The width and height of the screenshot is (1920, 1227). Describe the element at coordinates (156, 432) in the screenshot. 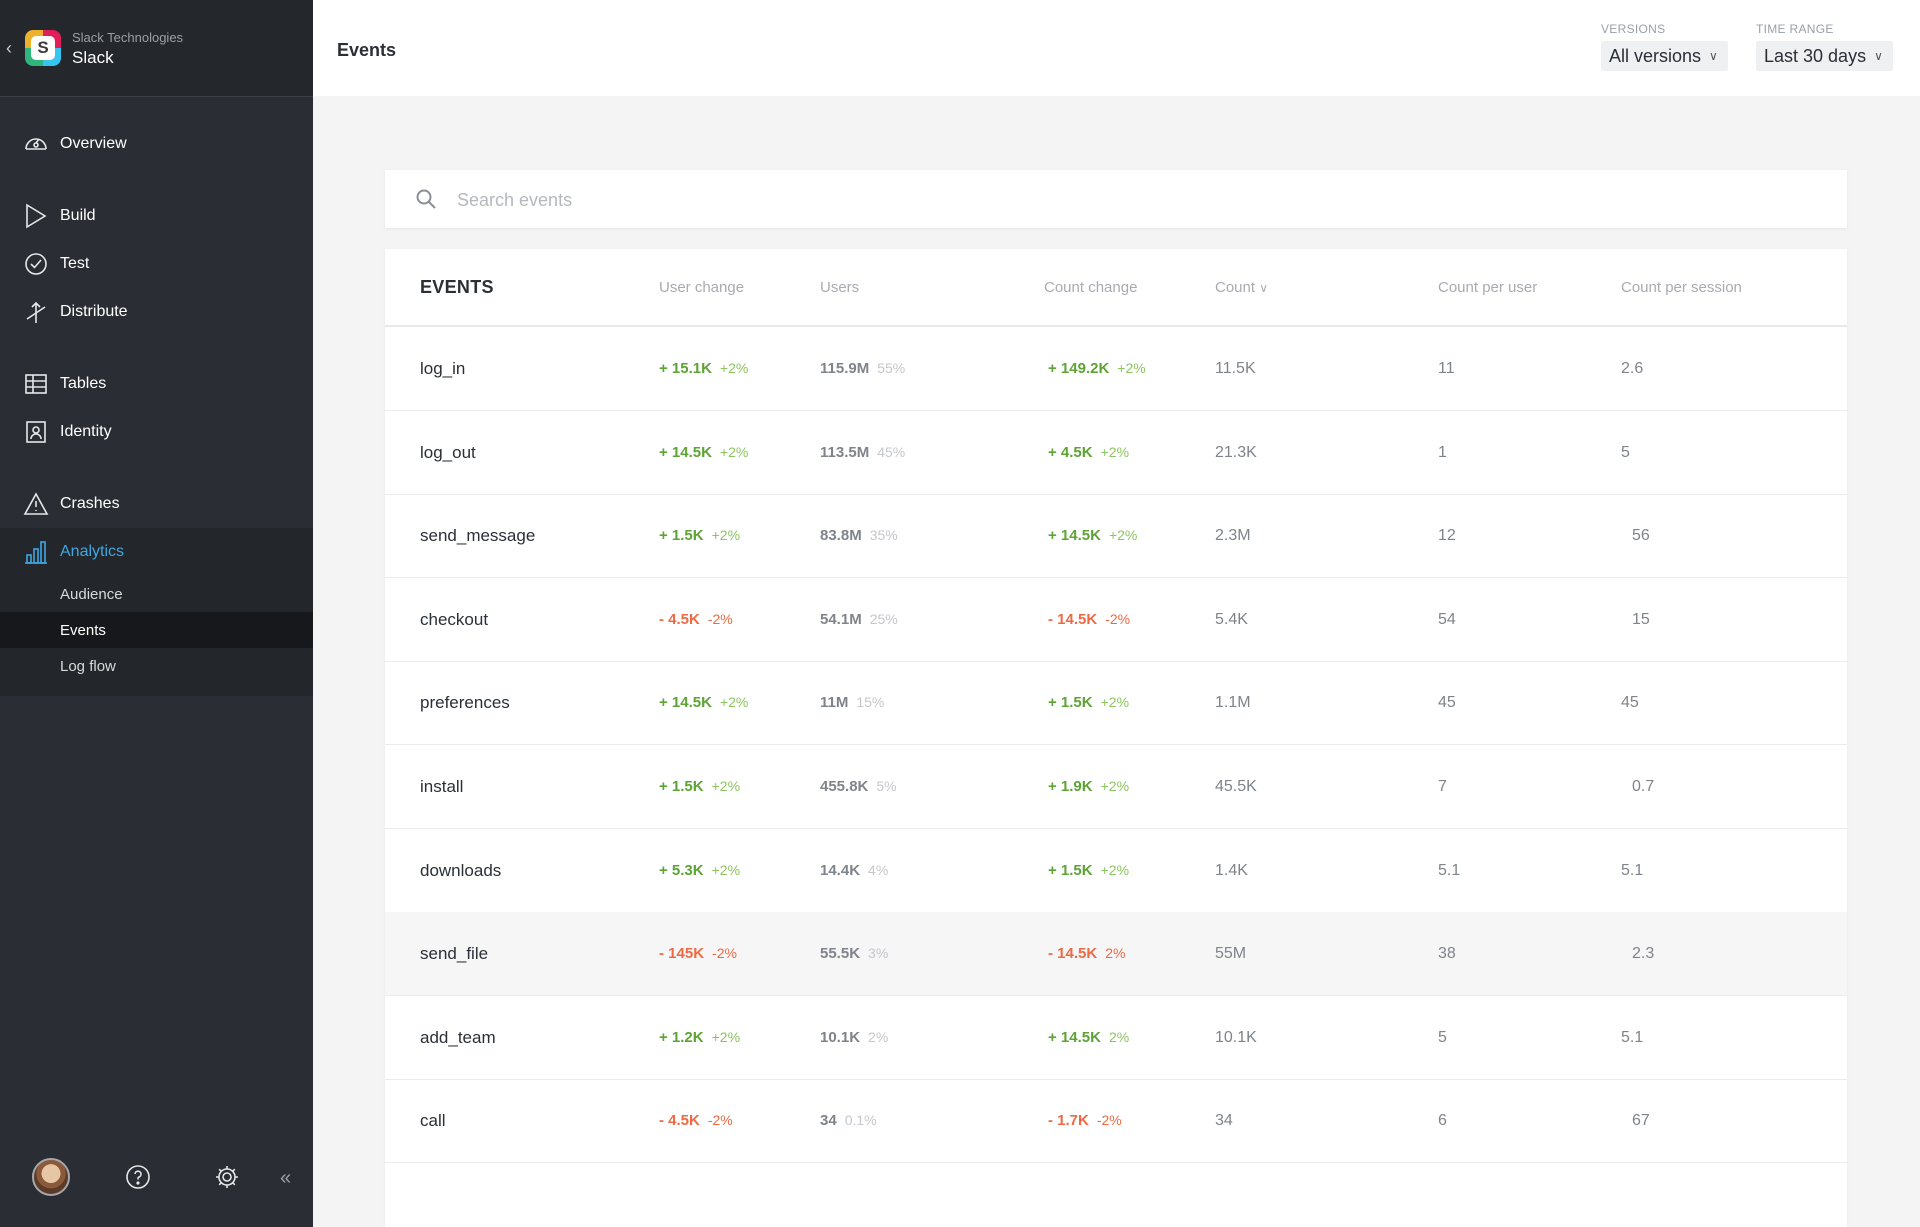

I see `sidebar-item-identity: Identity` at that location.